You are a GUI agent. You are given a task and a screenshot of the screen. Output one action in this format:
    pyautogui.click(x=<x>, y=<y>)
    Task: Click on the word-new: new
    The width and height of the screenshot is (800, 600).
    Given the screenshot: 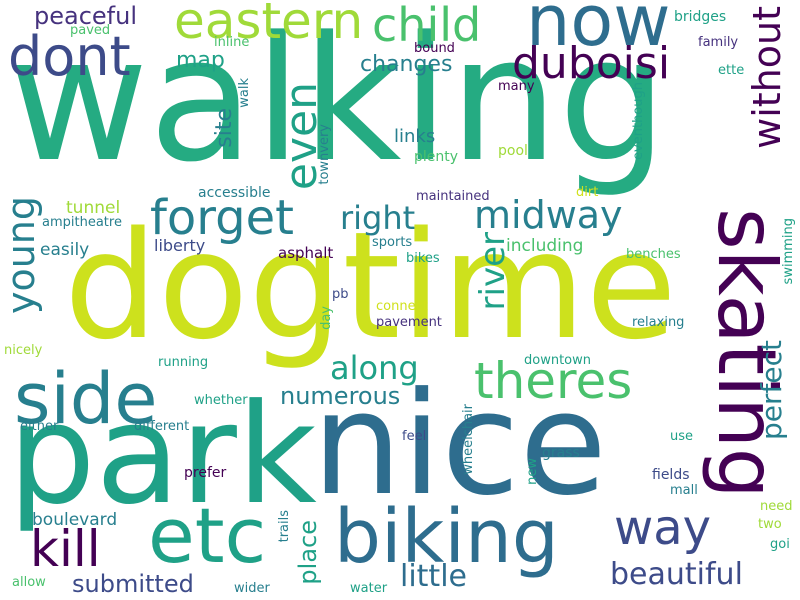 What is the action you would take?
    pyautogui.click(x=532, y=471)
    